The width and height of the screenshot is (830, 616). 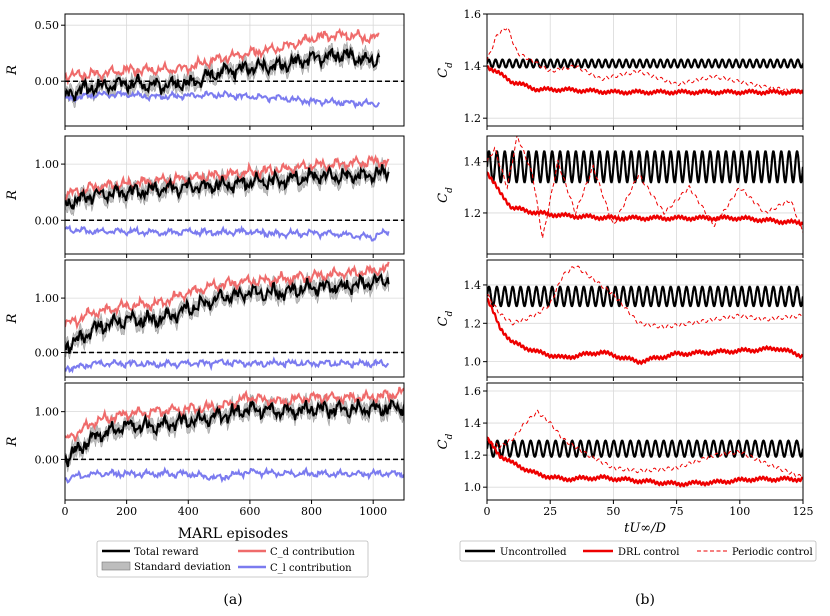 I want to click on legend-std-label: Standard deviation, so click(x=182, y=567).